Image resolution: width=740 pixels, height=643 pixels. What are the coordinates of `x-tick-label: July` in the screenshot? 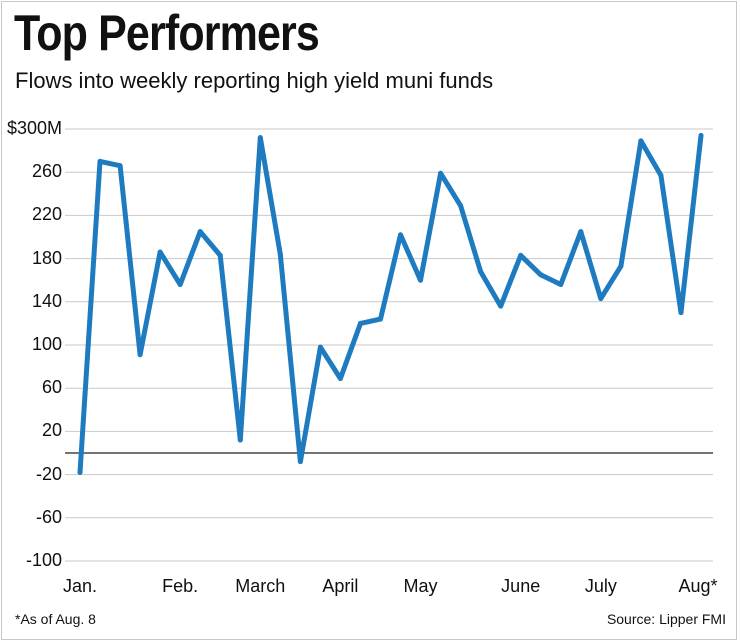 It's located at (600, 586).